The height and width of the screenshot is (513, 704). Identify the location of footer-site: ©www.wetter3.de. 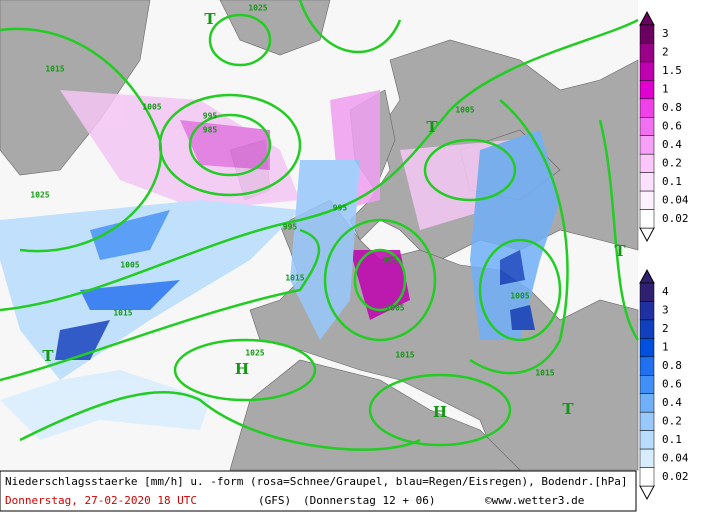
(534, 500).